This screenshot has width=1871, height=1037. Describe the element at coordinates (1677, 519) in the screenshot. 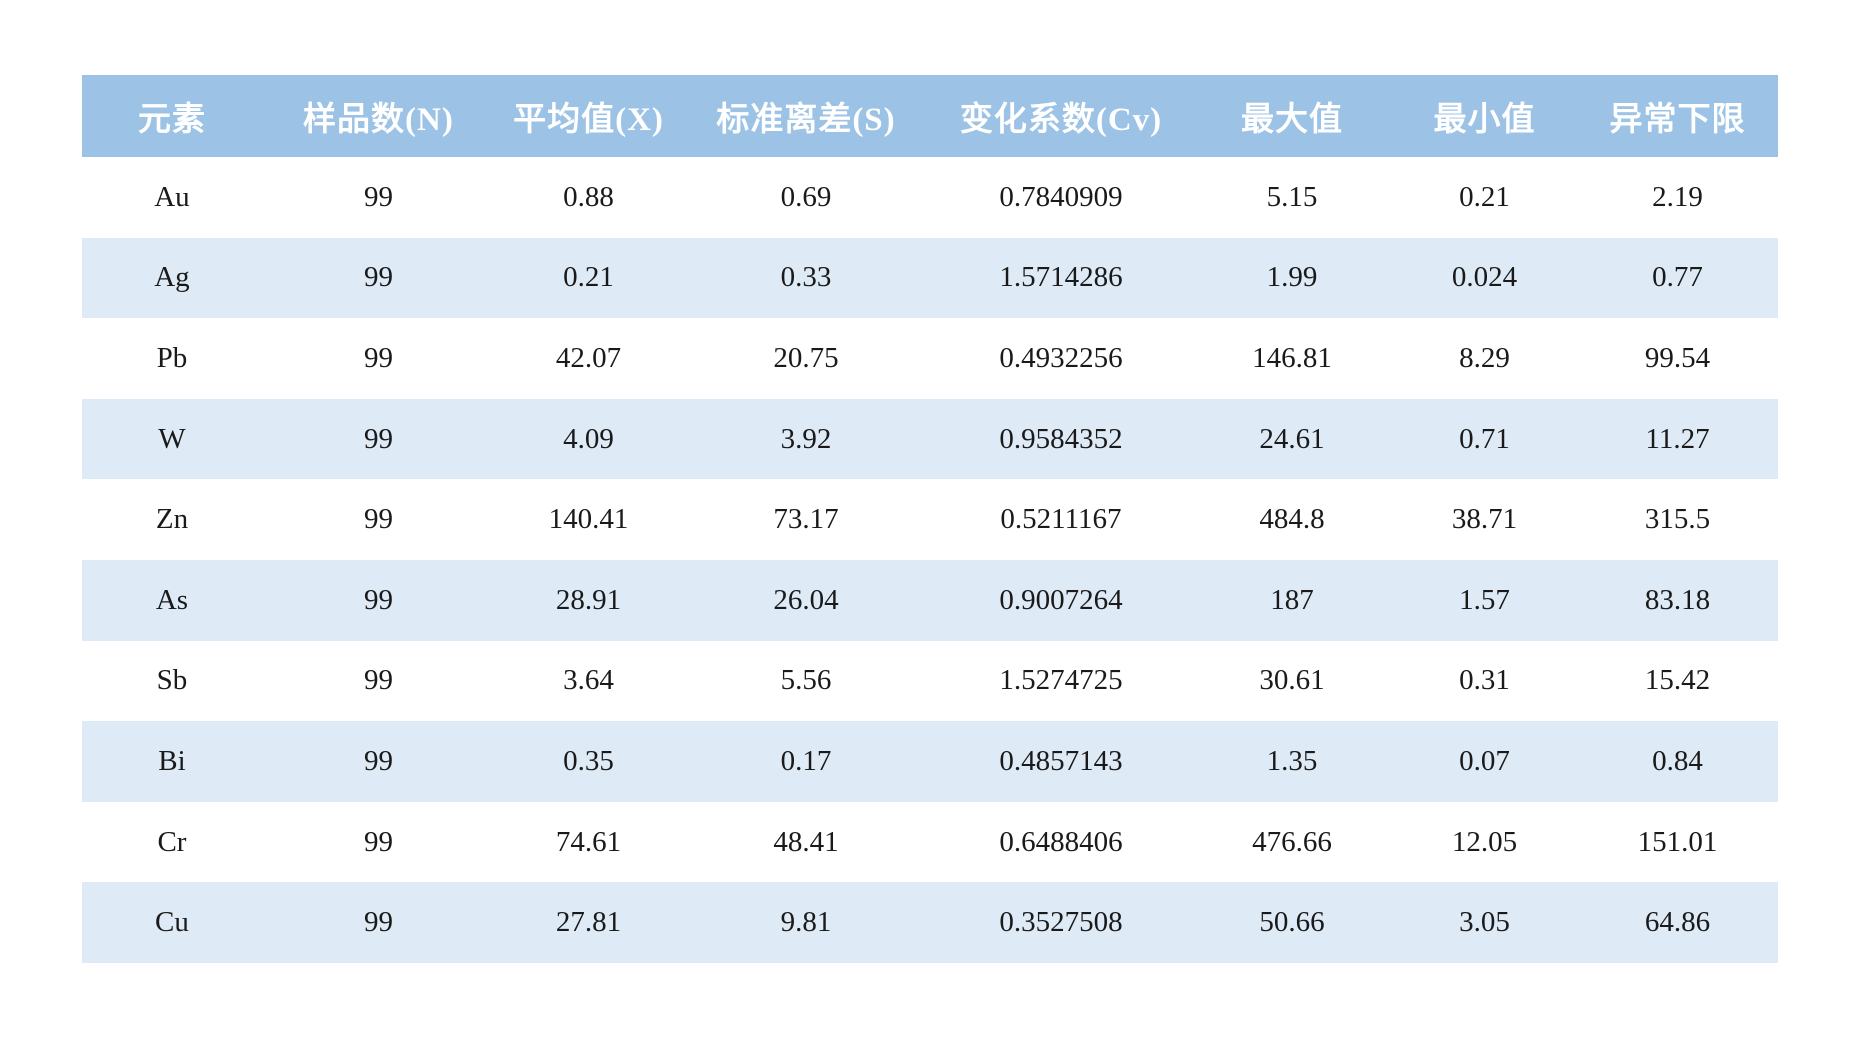

I see `cell-anomaly-lower-limit: 315.5` at that location.